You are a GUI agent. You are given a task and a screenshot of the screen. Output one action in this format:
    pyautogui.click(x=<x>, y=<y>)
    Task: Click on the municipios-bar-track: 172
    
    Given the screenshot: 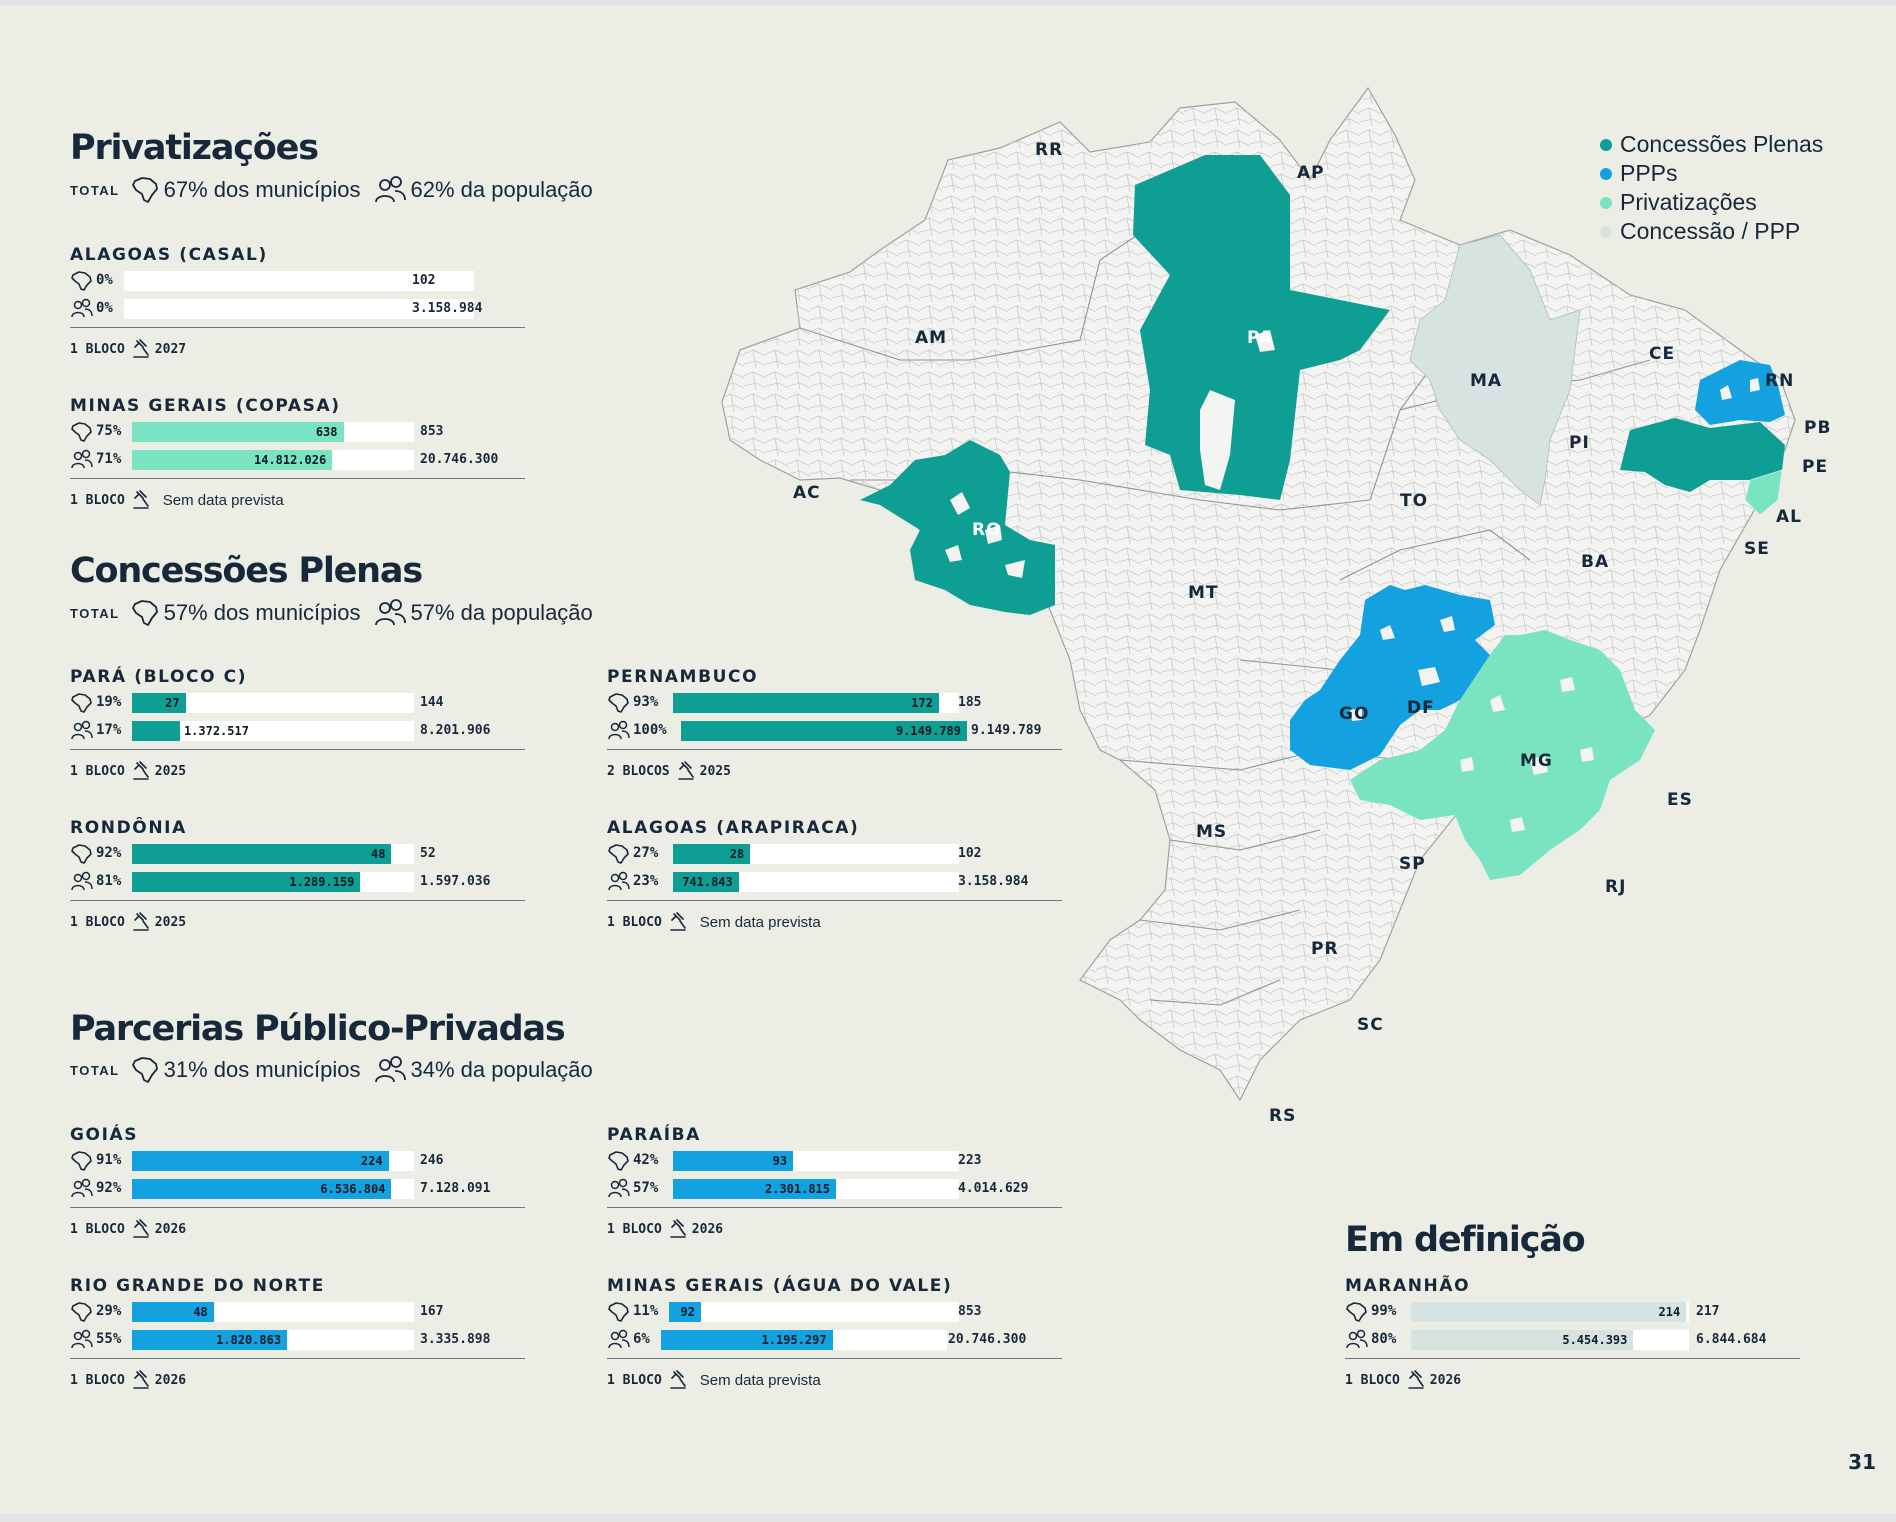 What is the action you would take?
    pyautogui.click(x=816, y=703)
    